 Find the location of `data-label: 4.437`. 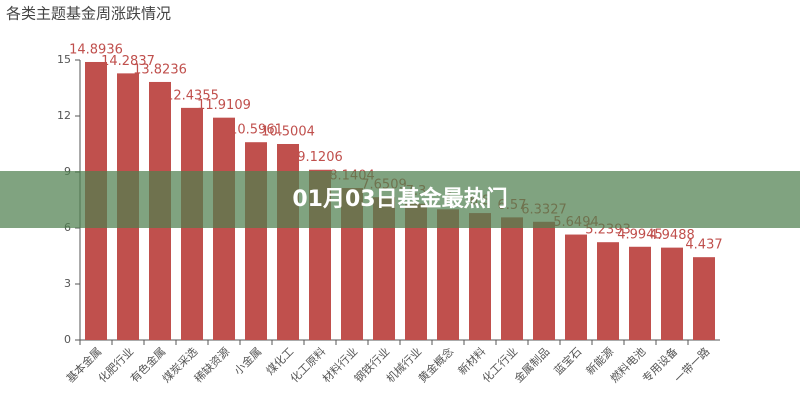

data-label: 4.437 is located at coordinates (703, 245).